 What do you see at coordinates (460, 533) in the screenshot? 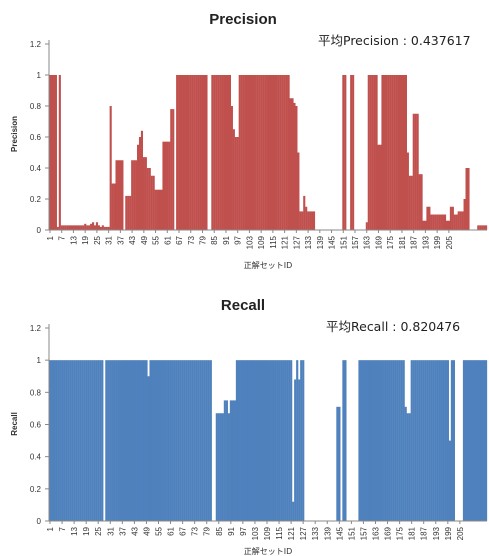
I see `x-tick-label: 205` at bounding box center [460, 533].